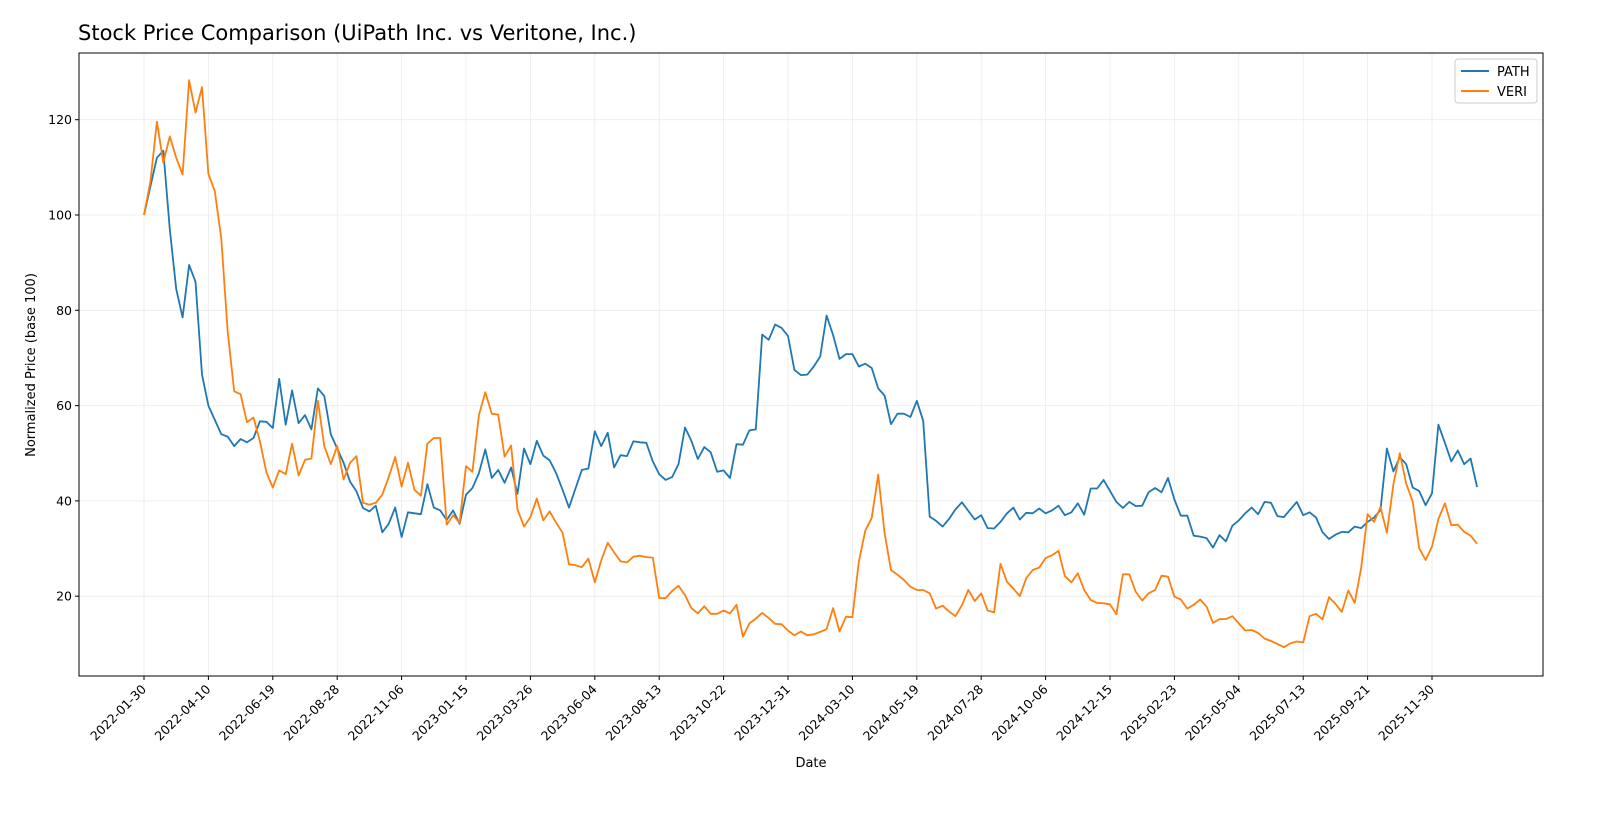 The height and width of the screenshot is (823, 1620). What do you see at coordinates (1277, 713) in the screenshot?
I see `x-tick-label: 2025-07-13` at bounding box center [1277, 713].